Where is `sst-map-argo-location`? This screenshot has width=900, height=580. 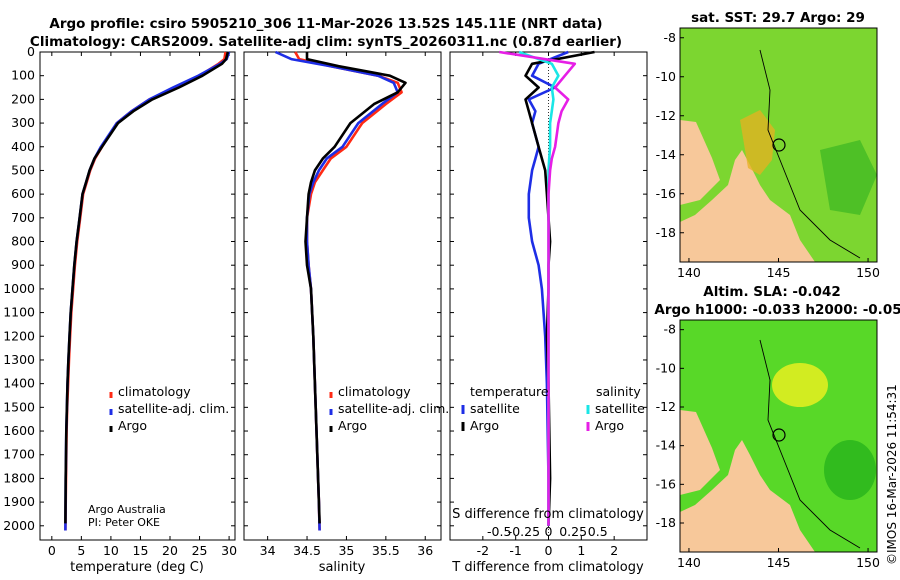
sst-map-argo-location is located at coordinates (779, 145).